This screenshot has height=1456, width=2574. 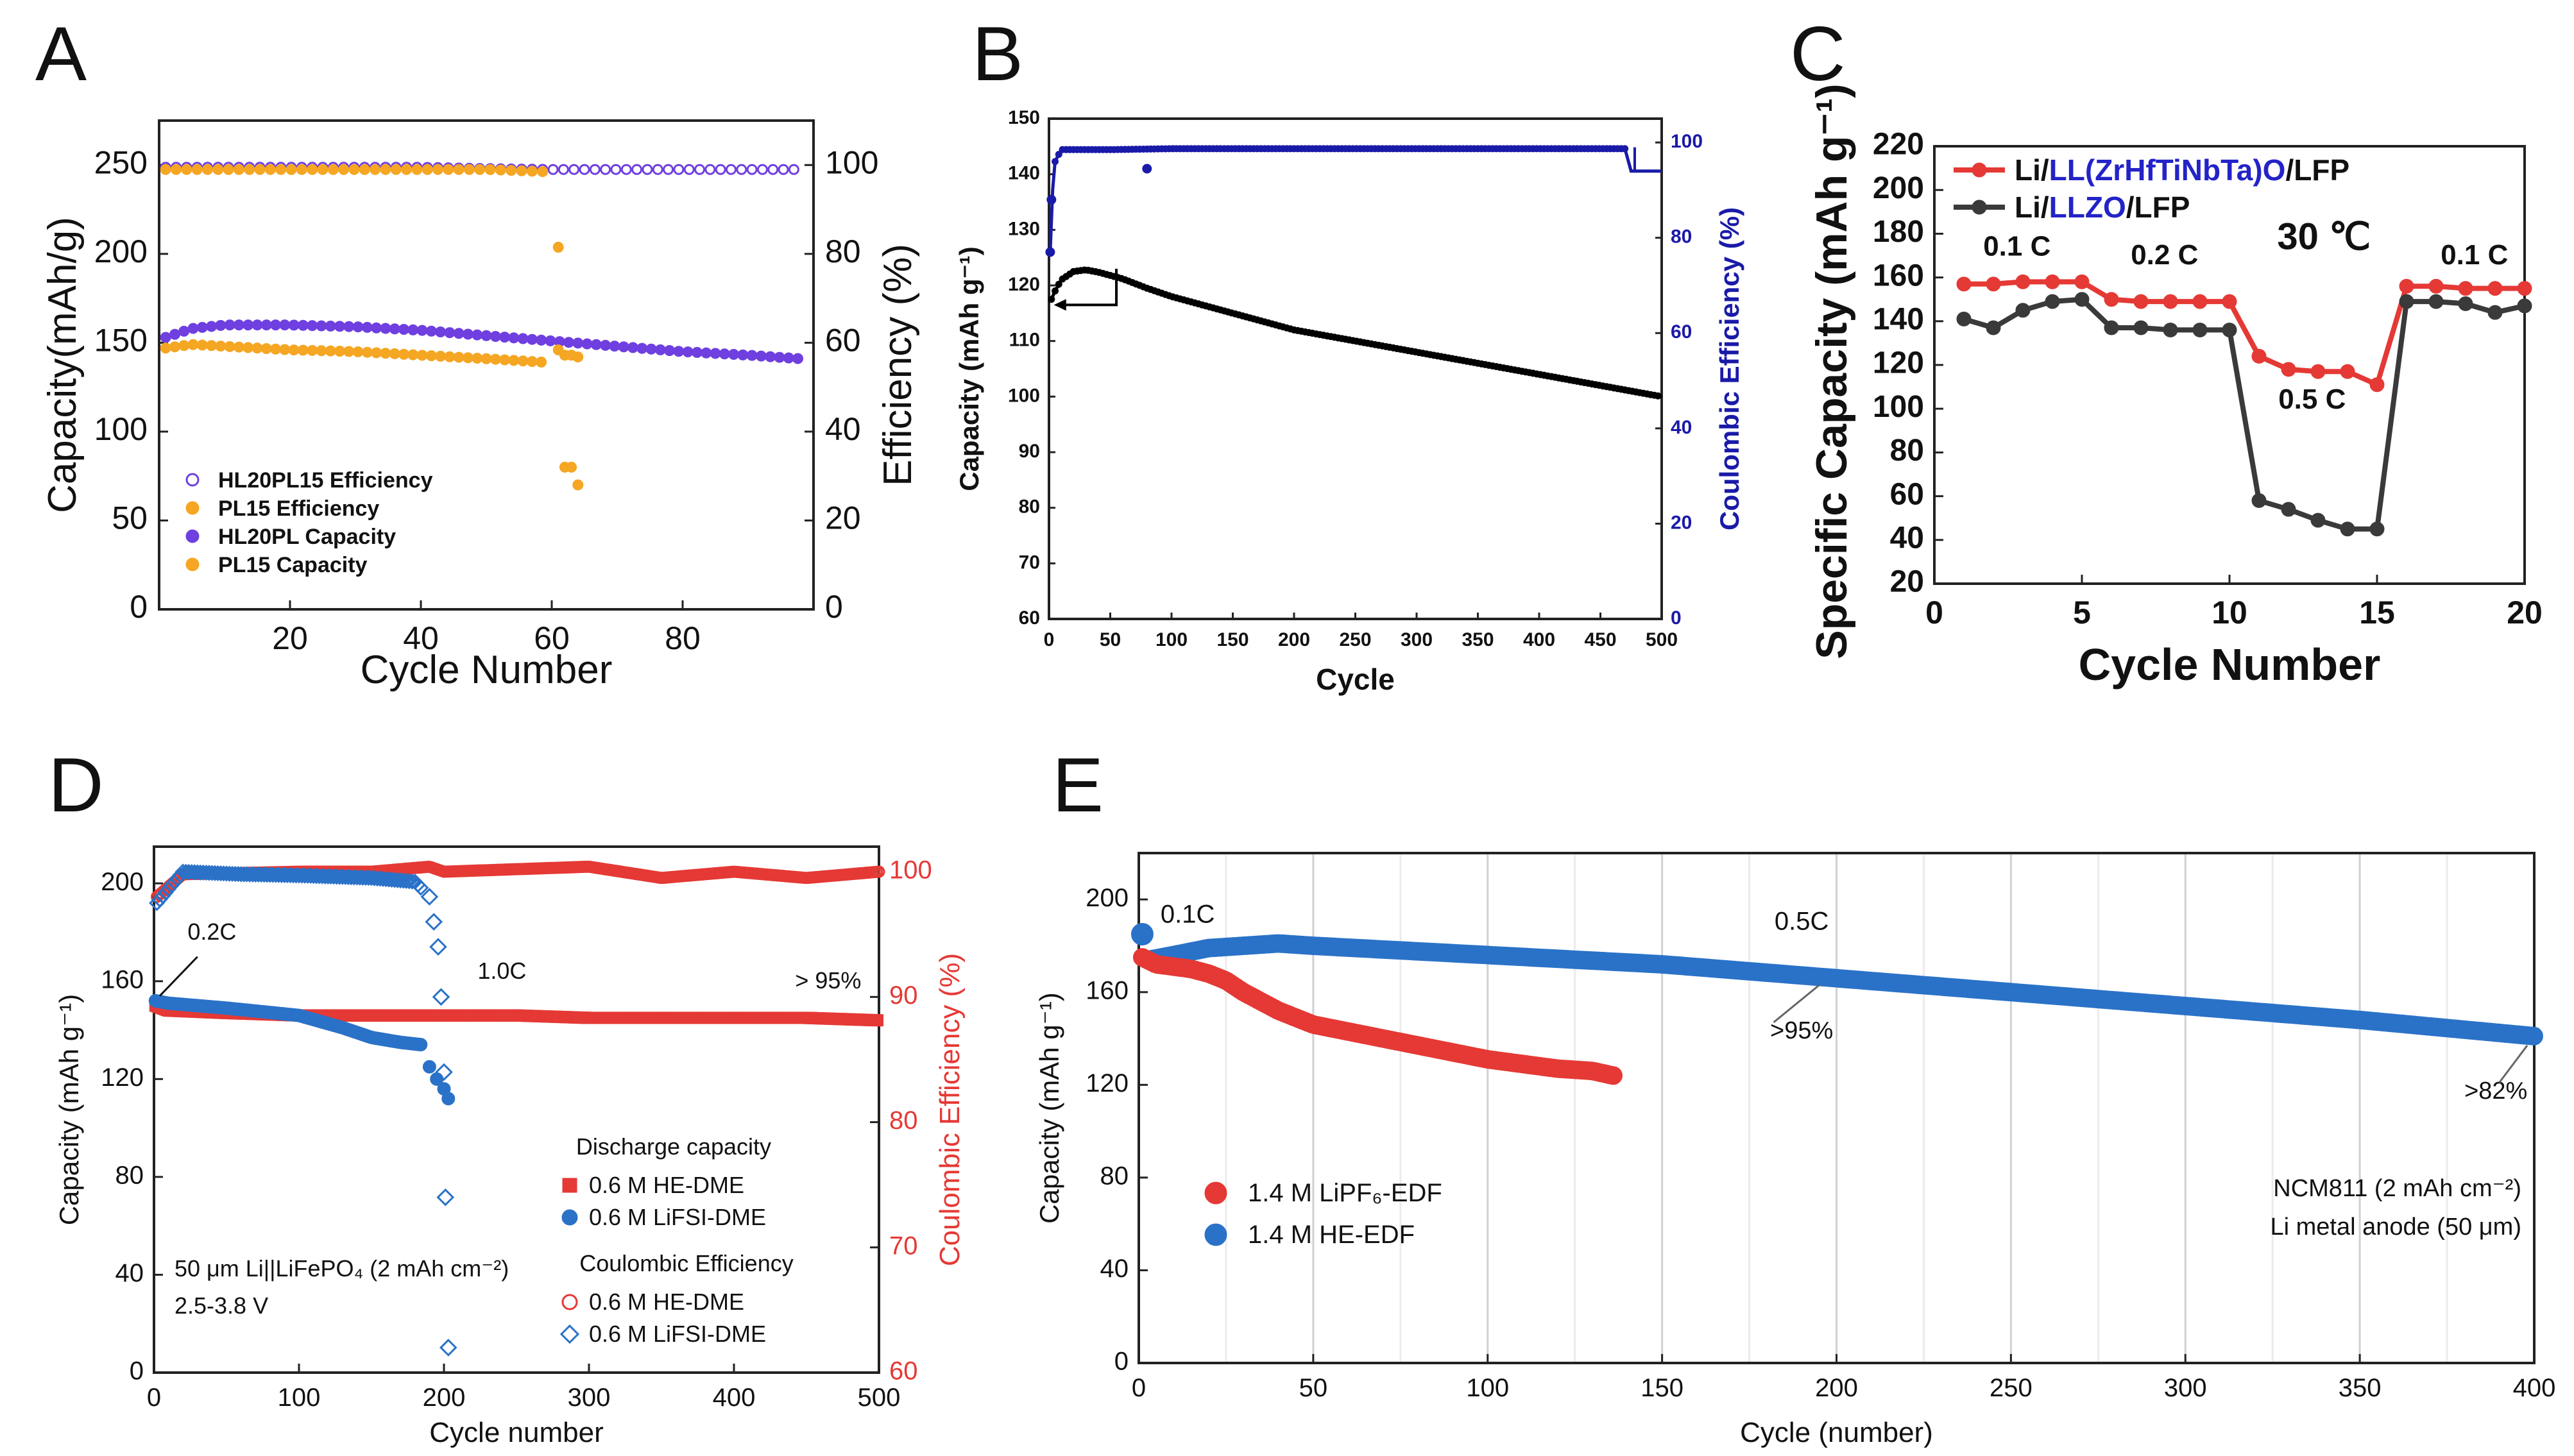 What do you see at coordinates (2185, 1388) in the screenshot?
I see `x-tick-label: 300` at bounding box center [2185, 1388].